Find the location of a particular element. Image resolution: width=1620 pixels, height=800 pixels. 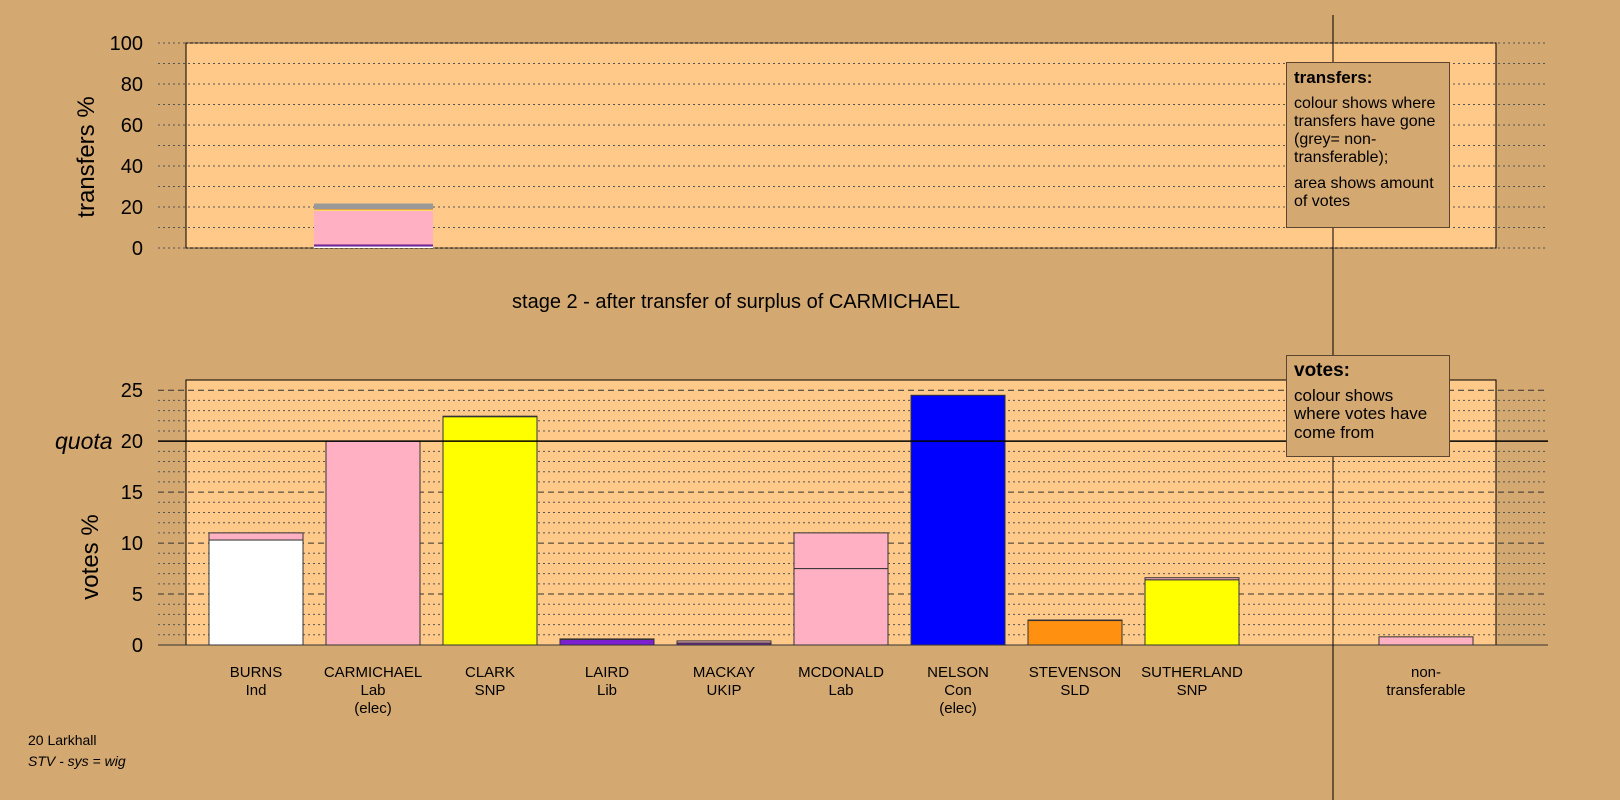

x-label-laird: Lib is located at coordinates (607, 690).